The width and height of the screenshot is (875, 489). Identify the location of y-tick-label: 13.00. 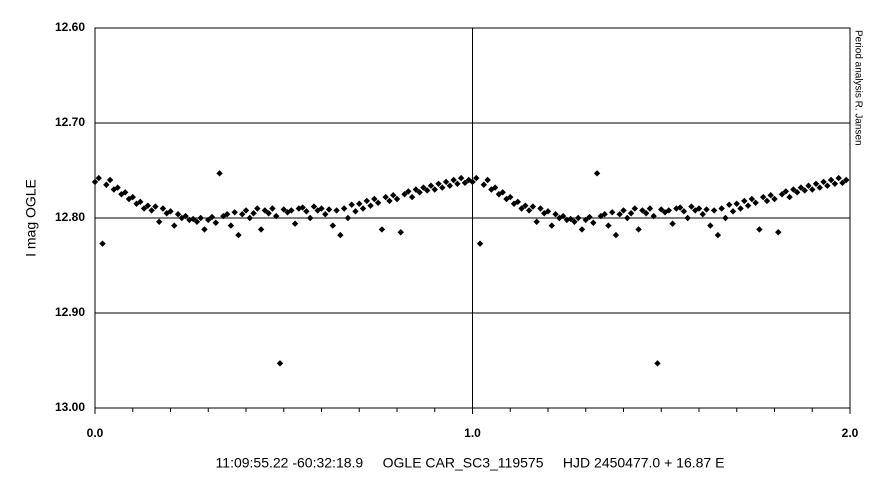
(70, 407).